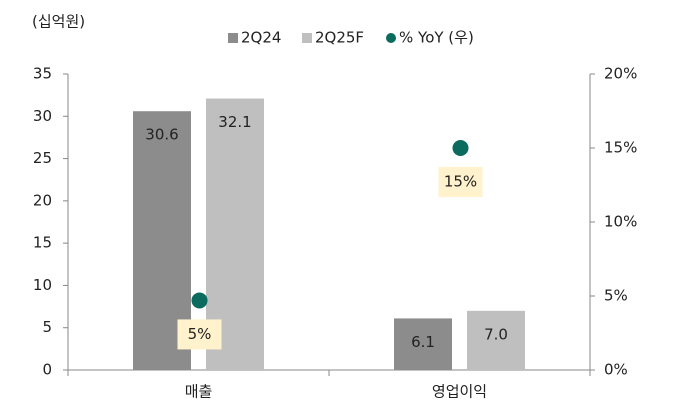  Describe the element at coordinates (436, 38) in the screenshot. I see `legend-label: % YoY (우)` at that location.